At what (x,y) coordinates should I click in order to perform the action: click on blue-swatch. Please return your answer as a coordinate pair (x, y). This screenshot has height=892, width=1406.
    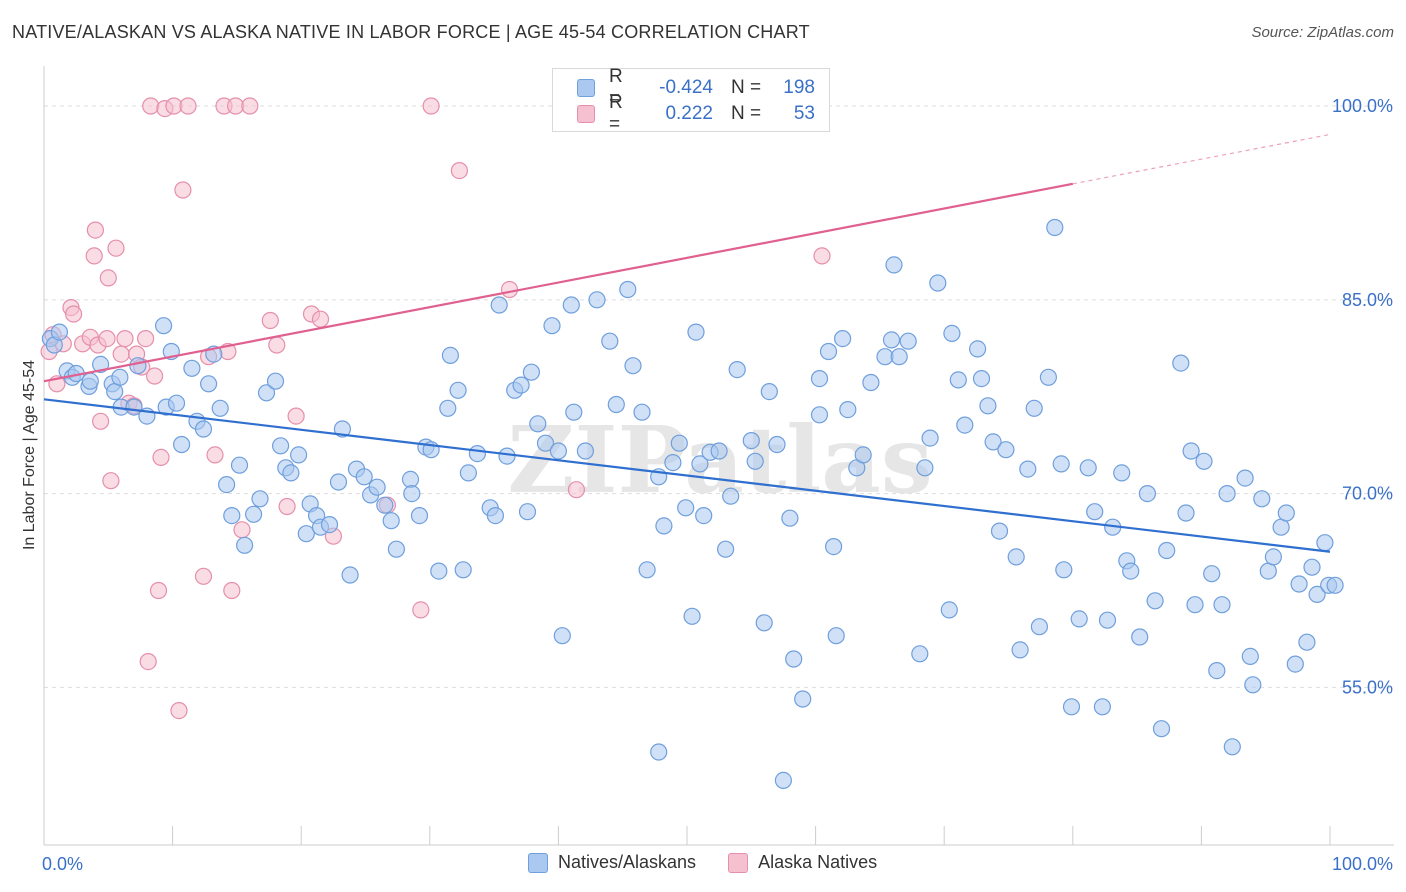
    Looking at the image, I should click on (538, 862).